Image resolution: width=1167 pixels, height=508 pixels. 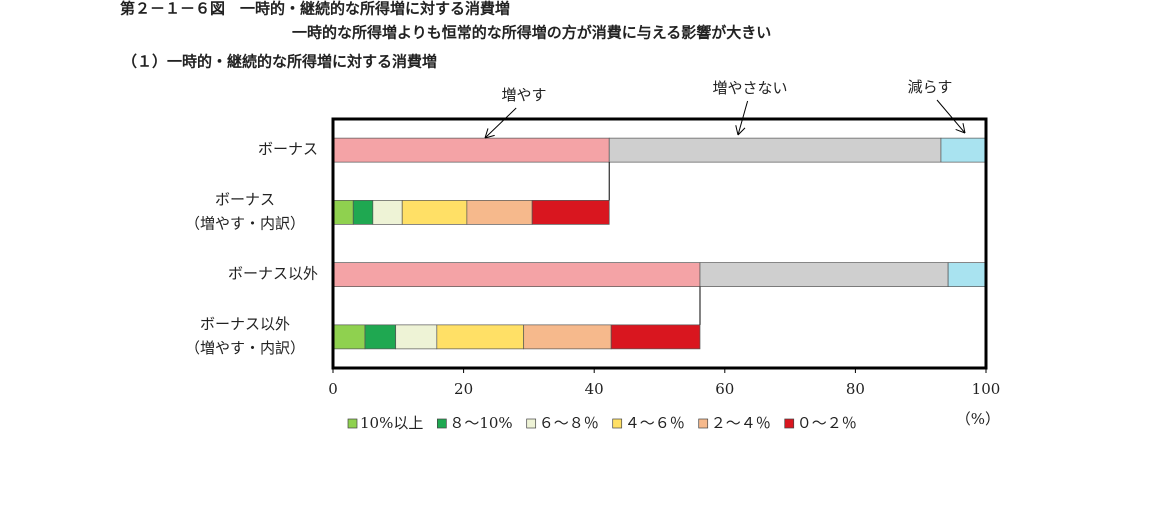 What do you see at coordinates (724, 389) in the screenshot?
I see `x-tick-label: 60` at bounding box center [724, 389].